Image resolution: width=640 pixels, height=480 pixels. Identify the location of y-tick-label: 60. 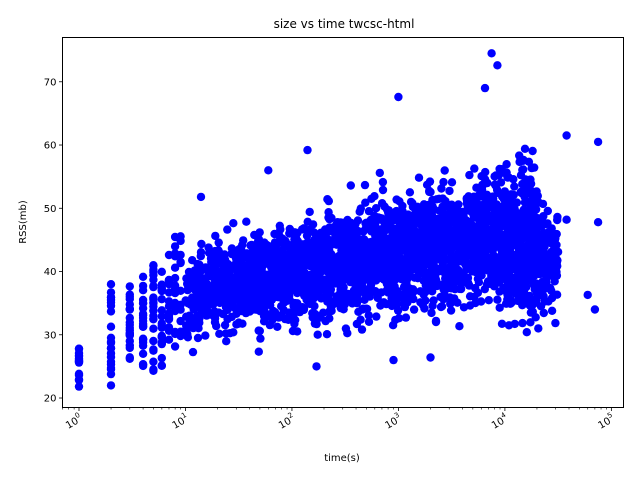
(50, 146).